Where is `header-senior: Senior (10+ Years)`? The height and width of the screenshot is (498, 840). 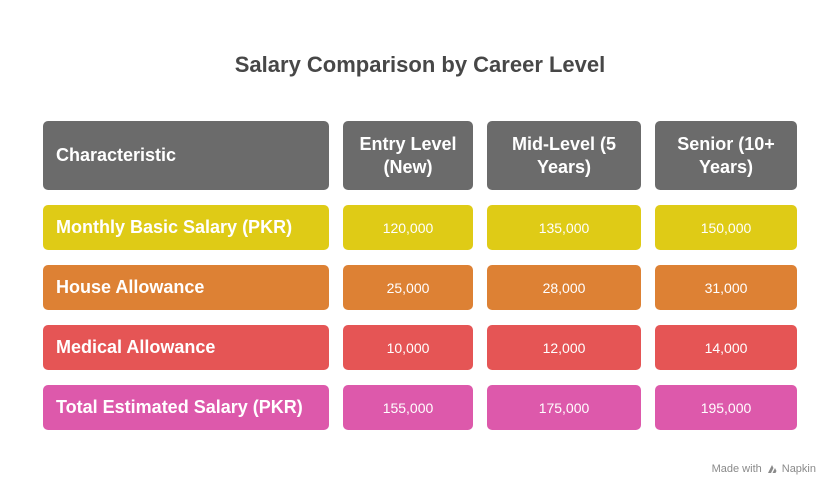 header-senior: Senior (10+ Years) is located at coordinates (726, 155).